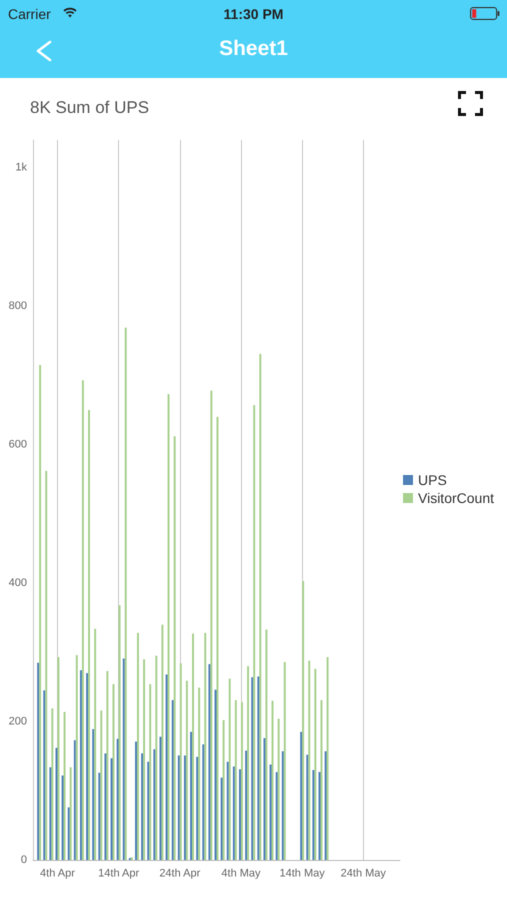  I want to click on y-tick-label: 600, so click(17, 444).